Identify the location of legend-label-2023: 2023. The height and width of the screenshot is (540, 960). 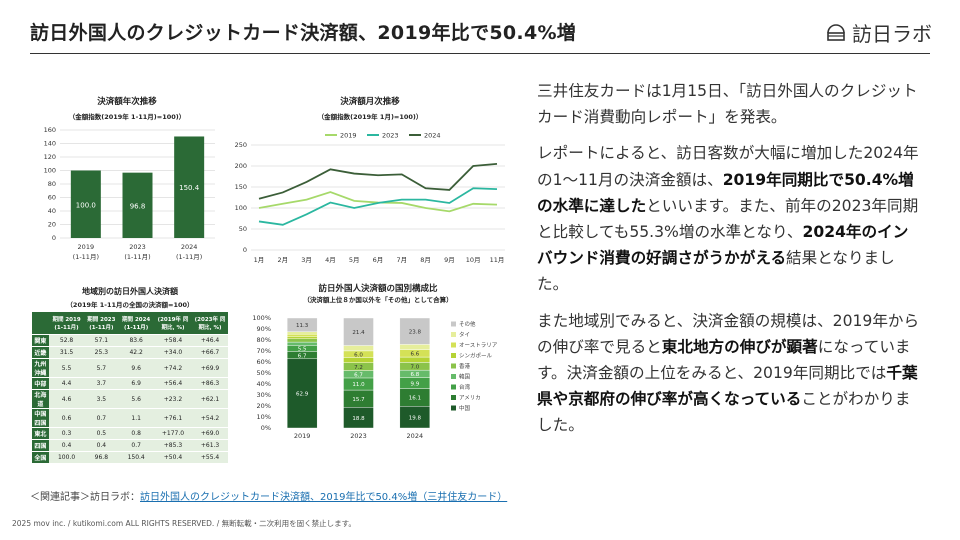
(390, 136).